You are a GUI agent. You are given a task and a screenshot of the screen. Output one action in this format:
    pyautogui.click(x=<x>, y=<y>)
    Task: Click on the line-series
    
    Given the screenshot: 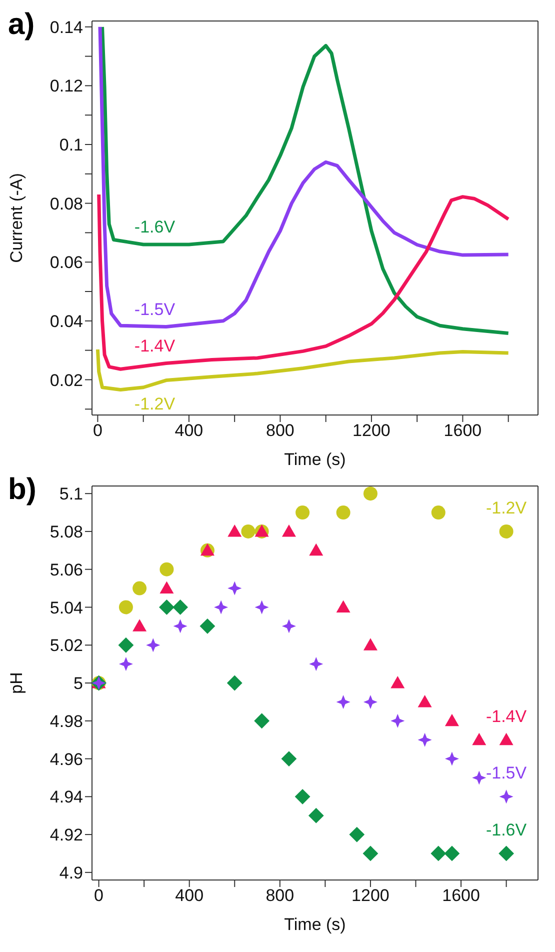 What is the action you would take?
    pyautogui.click(x=303, y=281)
    